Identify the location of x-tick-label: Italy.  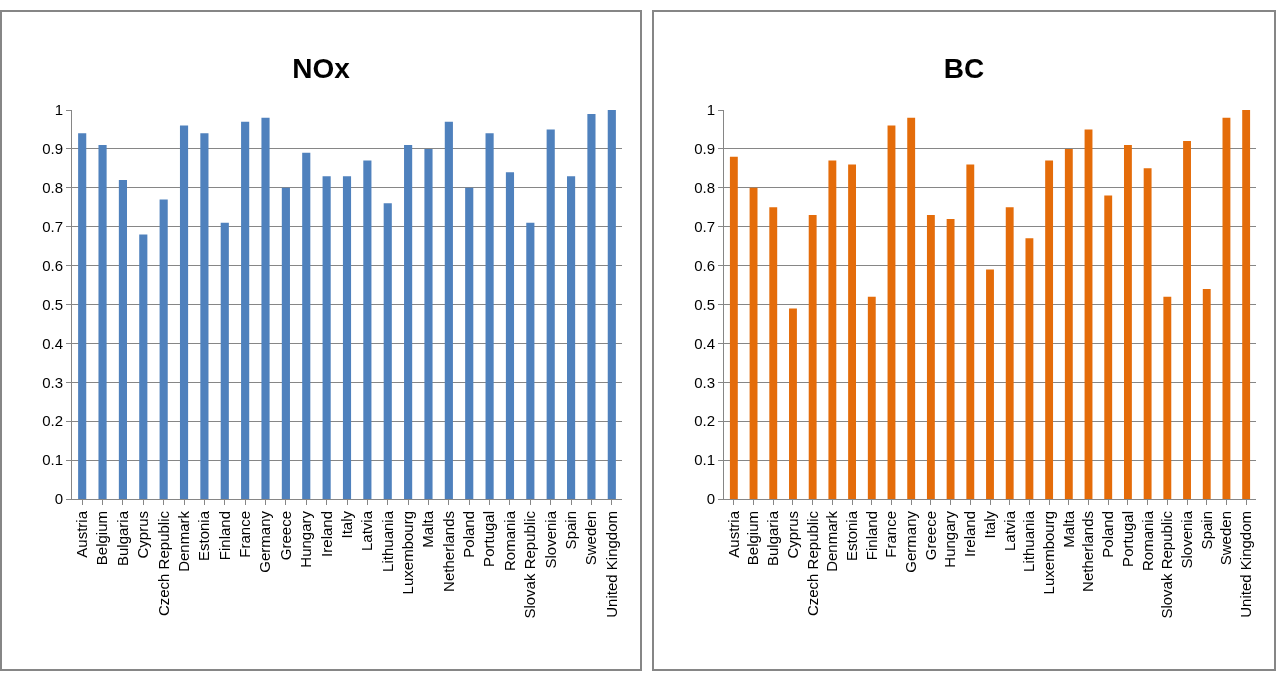
(346, 524).